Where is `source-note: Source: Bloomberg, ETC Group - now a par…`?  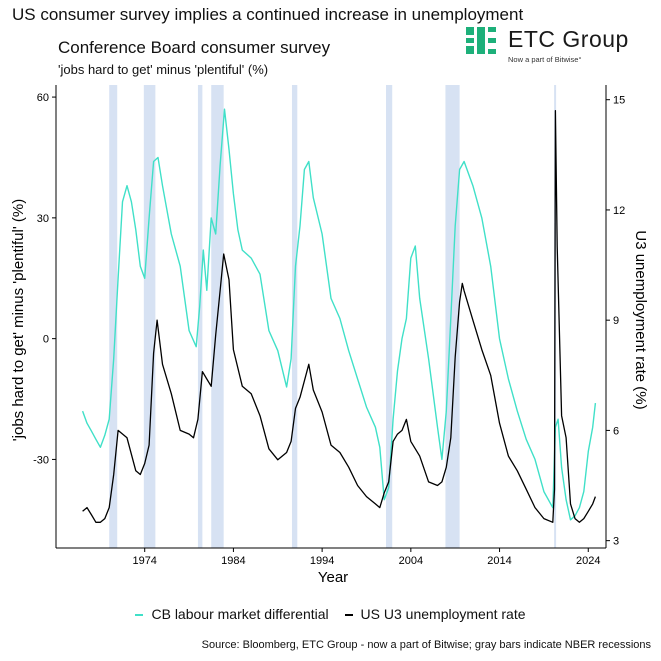 source-note: Source: Bloomberg, ETC Group - now a par… is located at coordinates (426, 645).